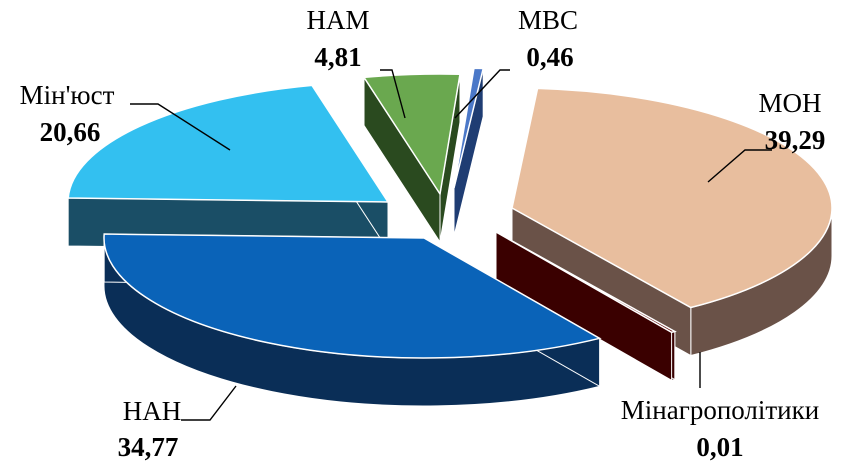 This screenshot has height=468, width=848. I want to click on slice-label-mvs: МВС, so click(548, 20).